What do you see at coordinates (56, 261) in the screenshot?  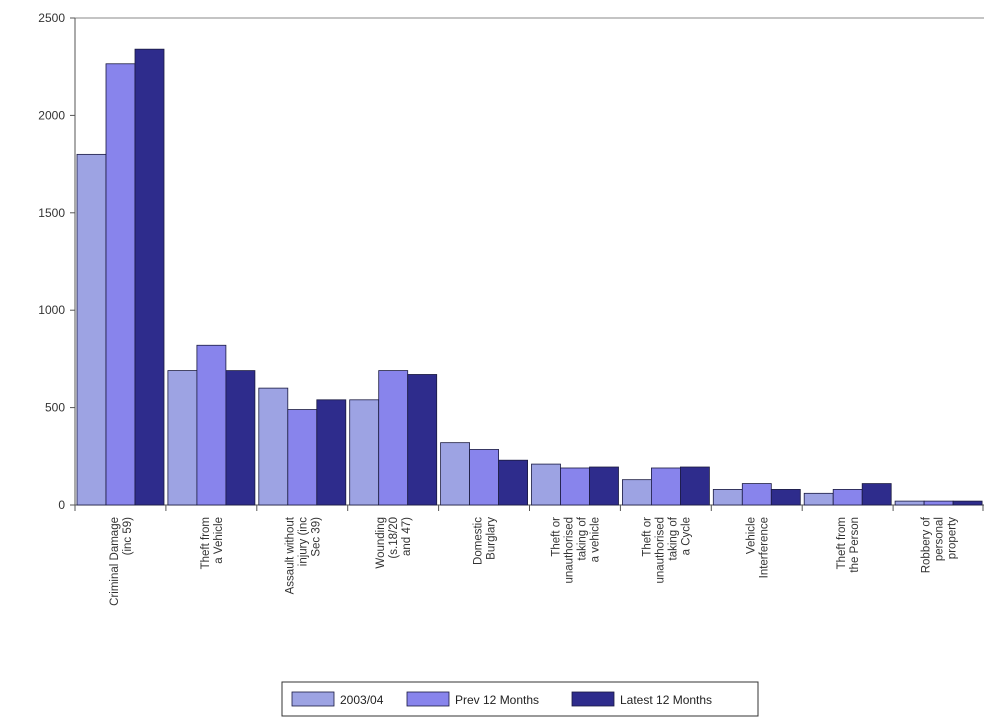 I see `y-axis: 0 500 1000 1500 2000 2500` at bounding box center [56, 261].